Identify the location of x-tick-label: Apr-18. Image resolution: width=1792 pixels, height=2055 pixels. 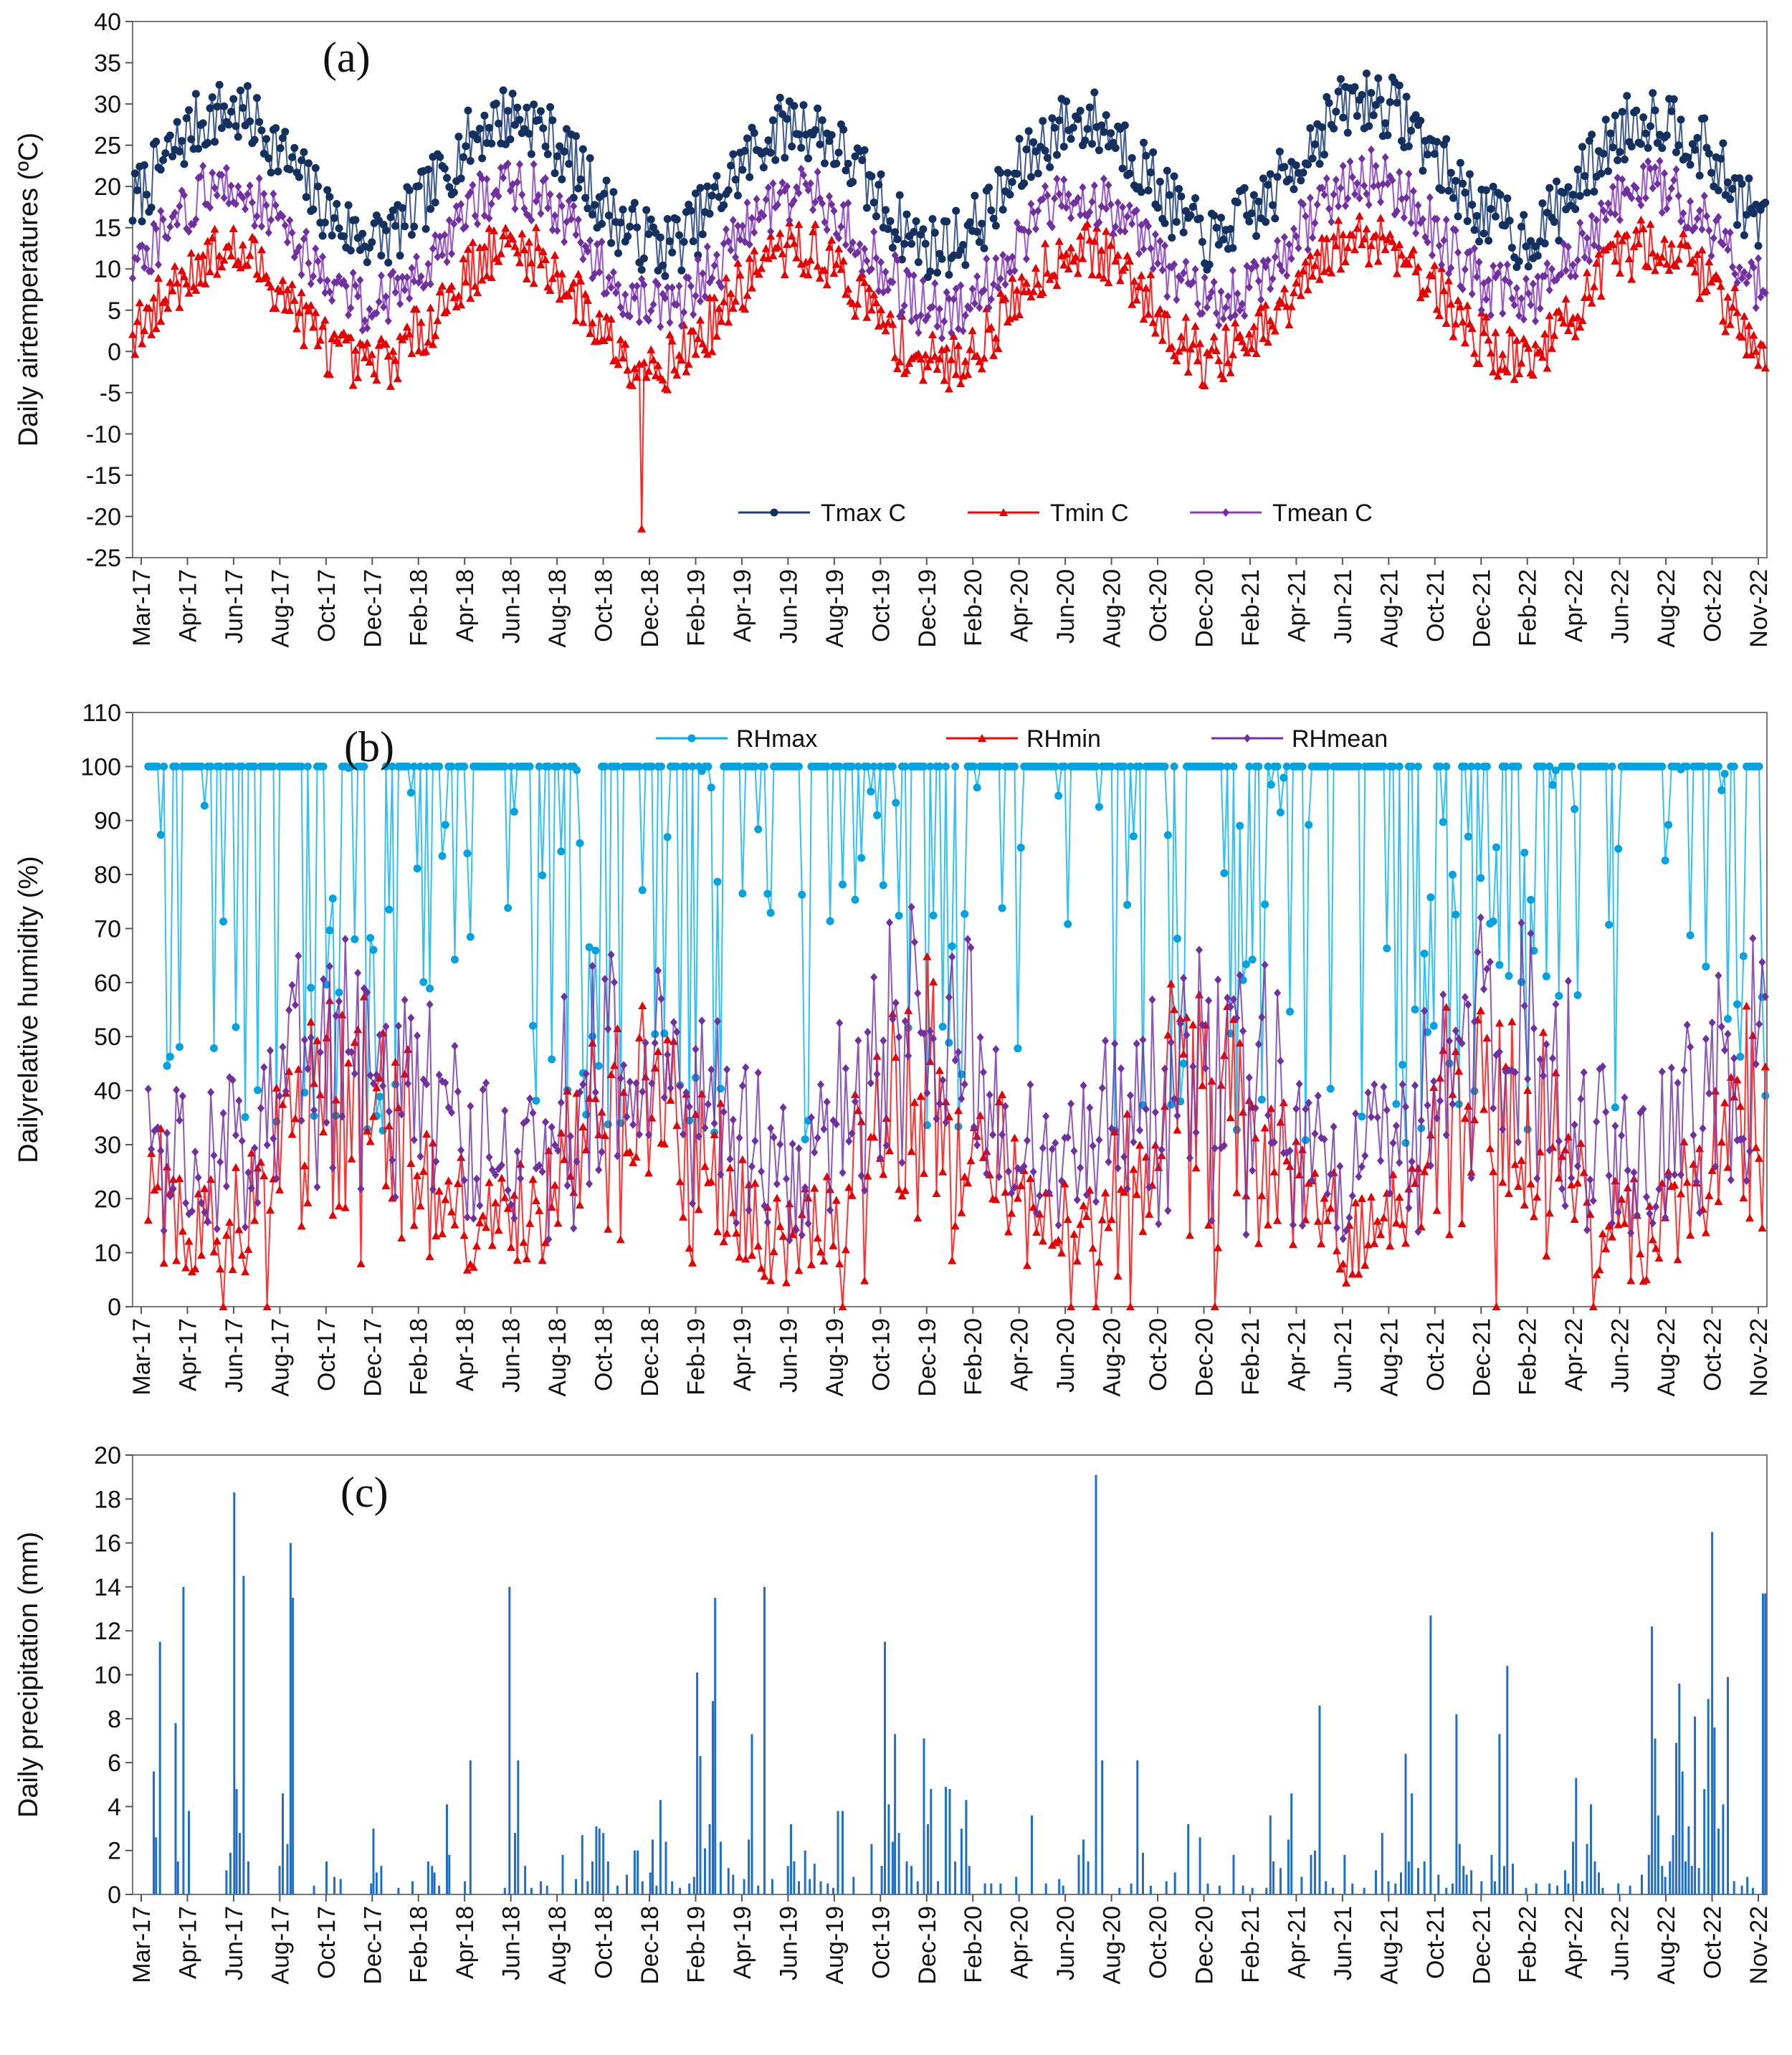
(465, 1943).